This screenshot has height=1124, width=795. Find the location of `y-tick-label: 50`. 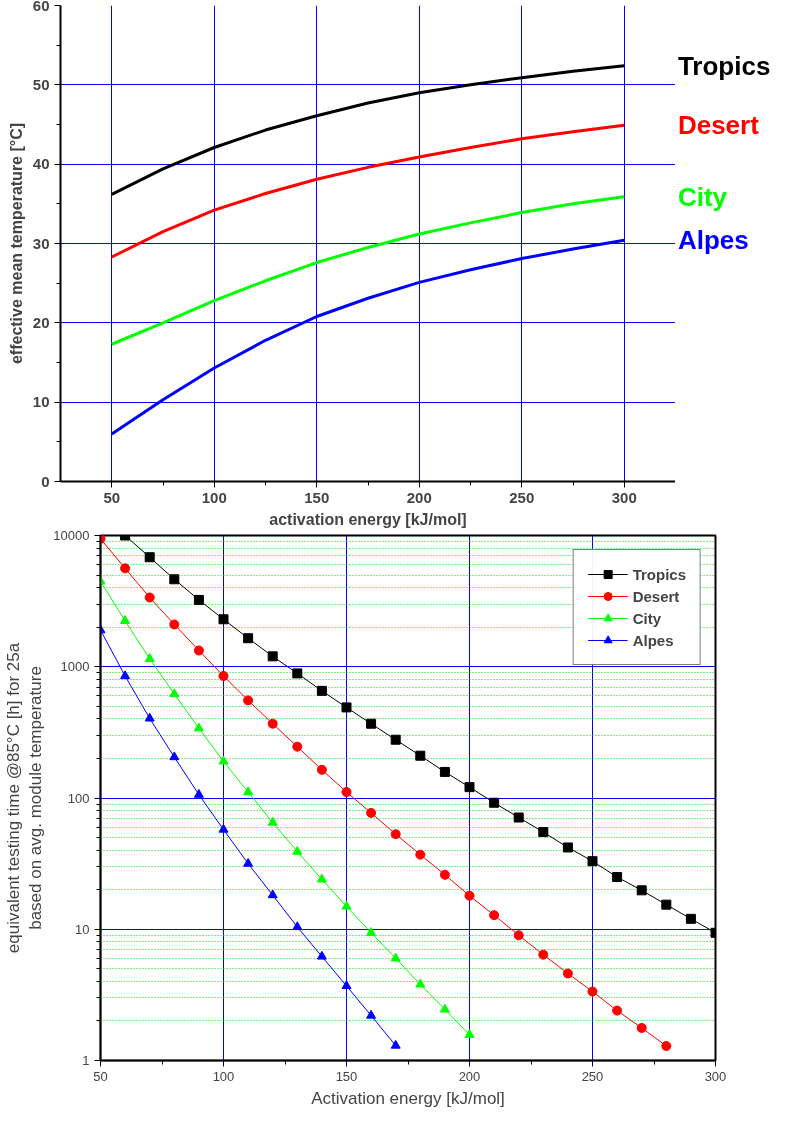

y-tick-label: 50 is located at coordinates (41, 84).